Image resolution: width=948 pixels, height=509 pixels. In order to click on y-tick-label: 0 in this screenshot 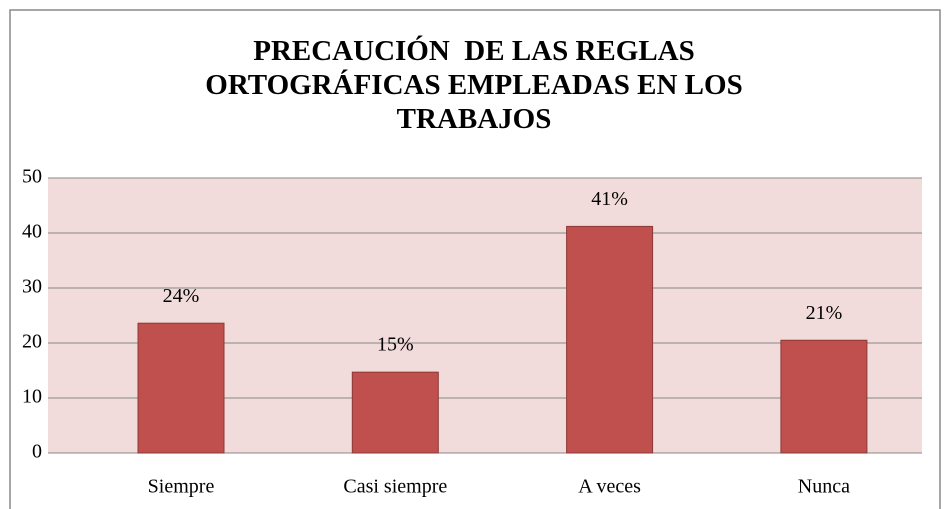, I will do `click(37, 452)`.